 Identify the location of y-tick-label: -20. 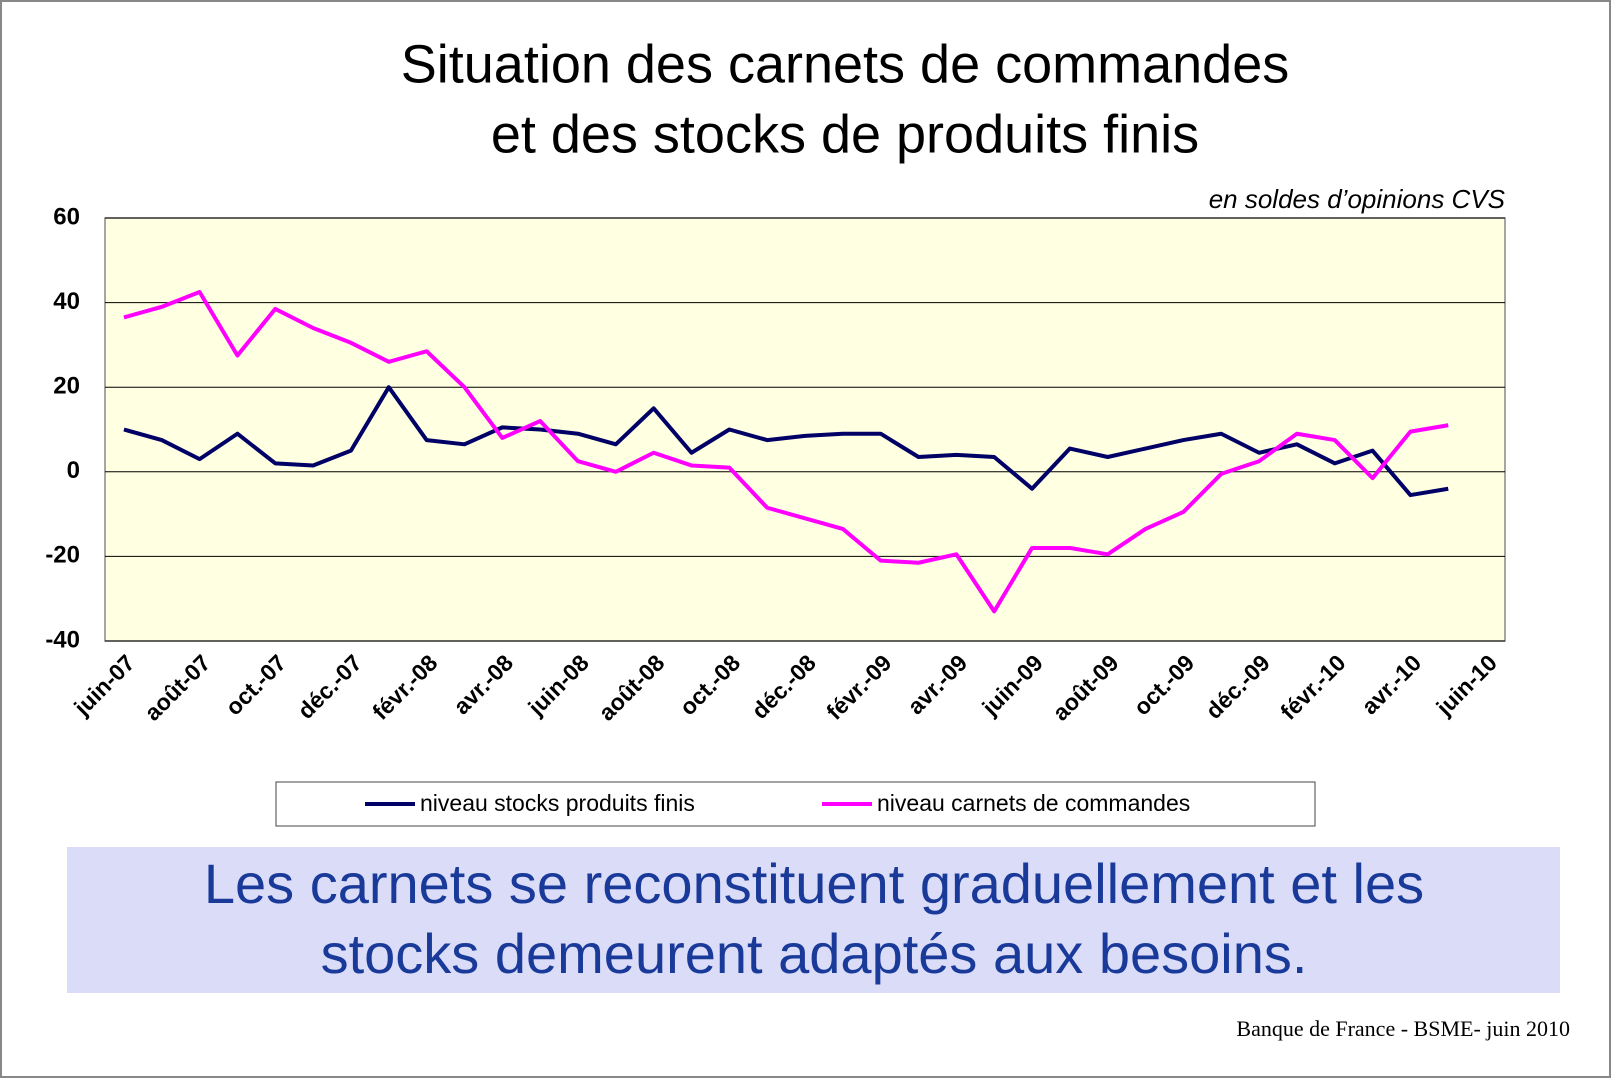
(62, 555).